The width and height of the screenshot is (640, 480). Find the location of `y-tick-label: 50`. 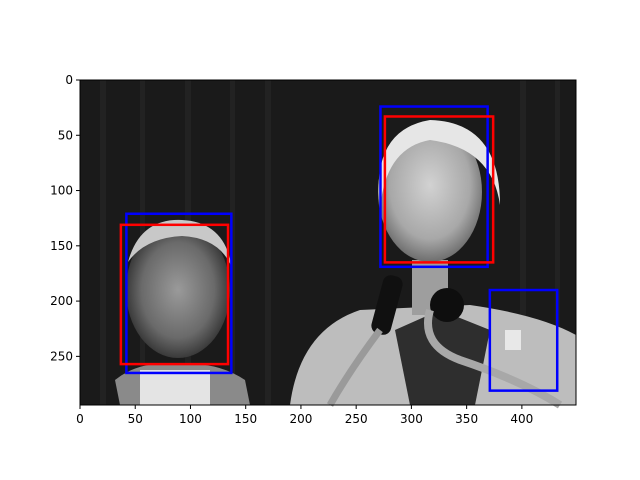

y-tick-label: 50 is located at coordinates (65, 135).